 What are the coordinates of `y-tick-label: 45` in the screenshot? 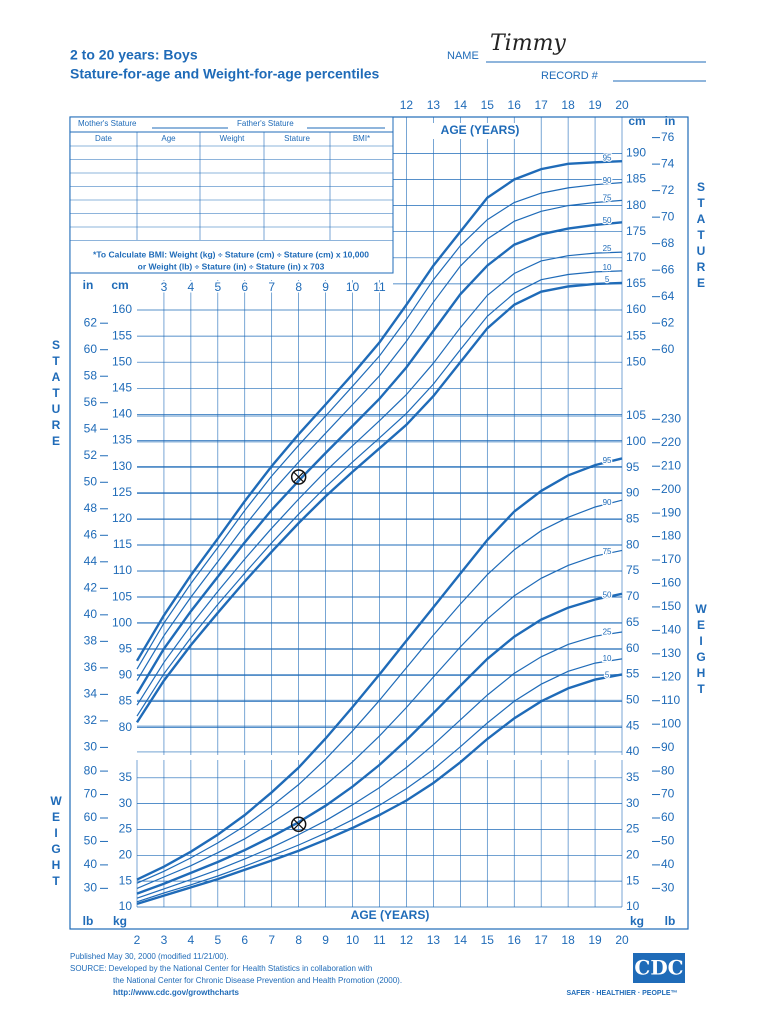 It's located at (633, 725).